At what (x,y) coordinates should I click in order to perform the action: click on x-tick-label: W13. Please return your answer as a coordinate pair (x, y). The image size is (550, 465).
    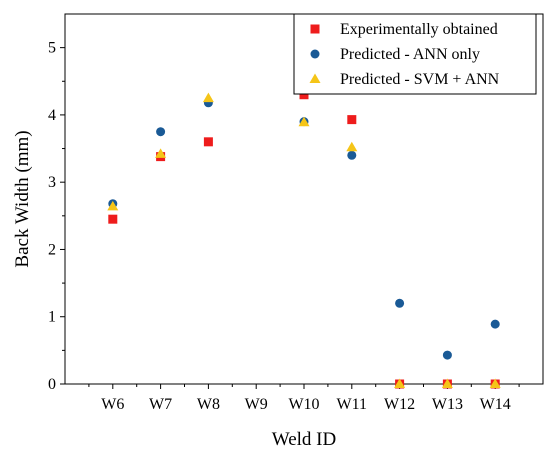
    Looking at the image, I should click on (447, 404).